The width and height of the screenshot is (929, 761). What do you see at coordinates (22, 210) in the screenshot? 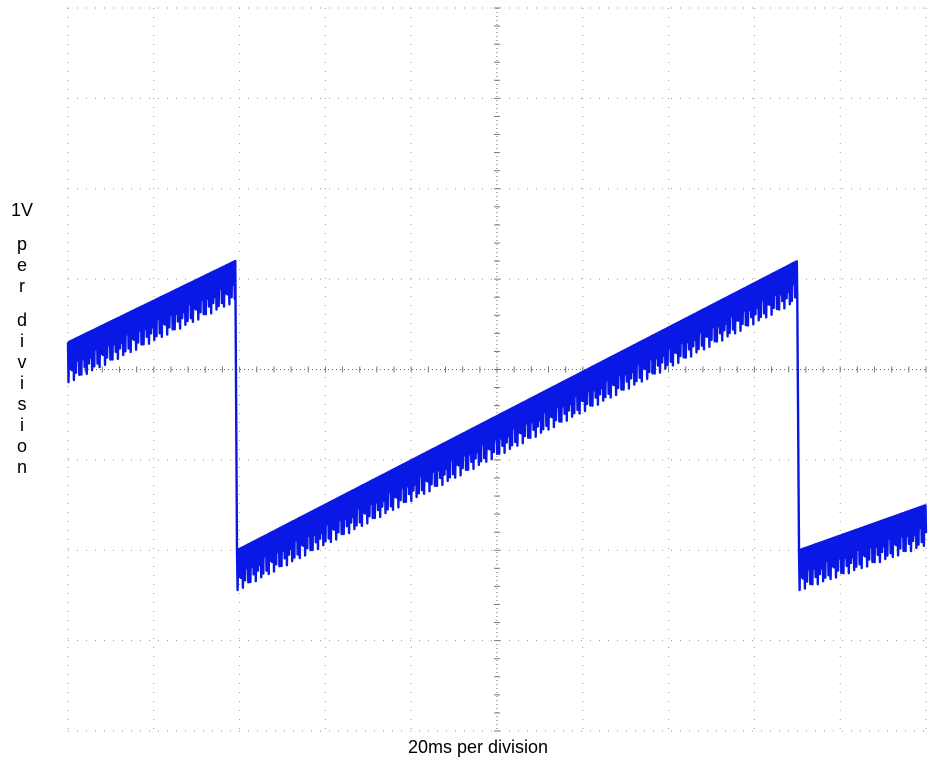
I see `y-axis-scale: 1V` at bounding box center [22, 210].